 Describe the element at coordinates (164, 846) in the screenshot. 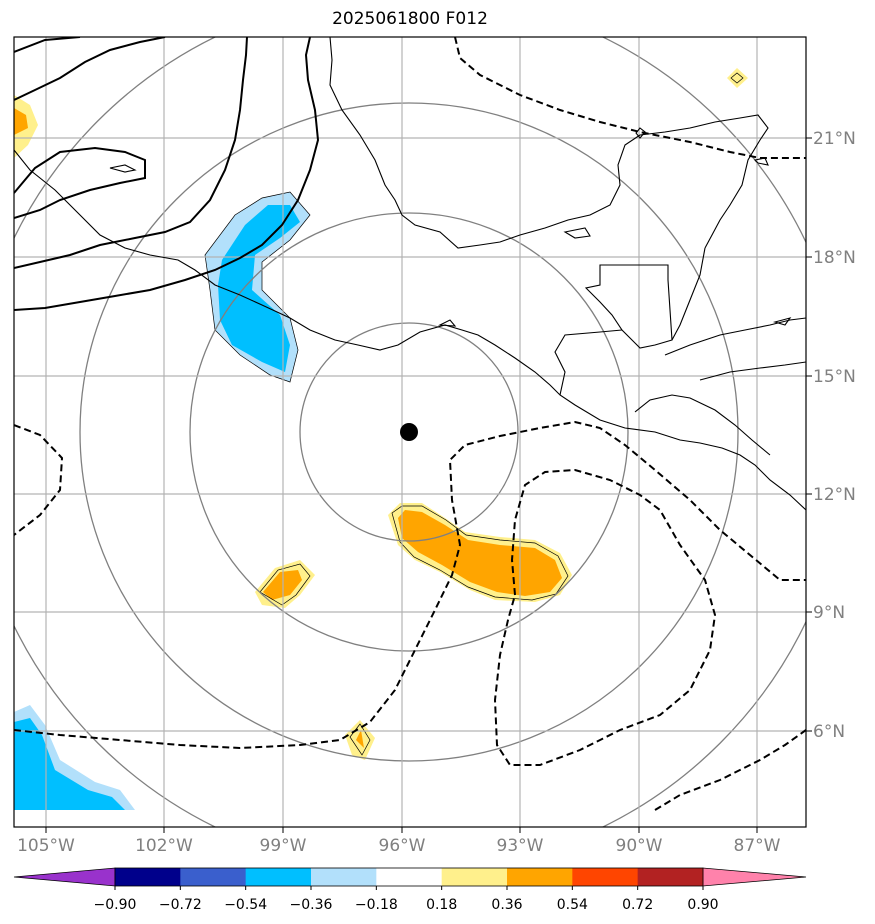

I see `lon-label-102w: 102°W` at that location.